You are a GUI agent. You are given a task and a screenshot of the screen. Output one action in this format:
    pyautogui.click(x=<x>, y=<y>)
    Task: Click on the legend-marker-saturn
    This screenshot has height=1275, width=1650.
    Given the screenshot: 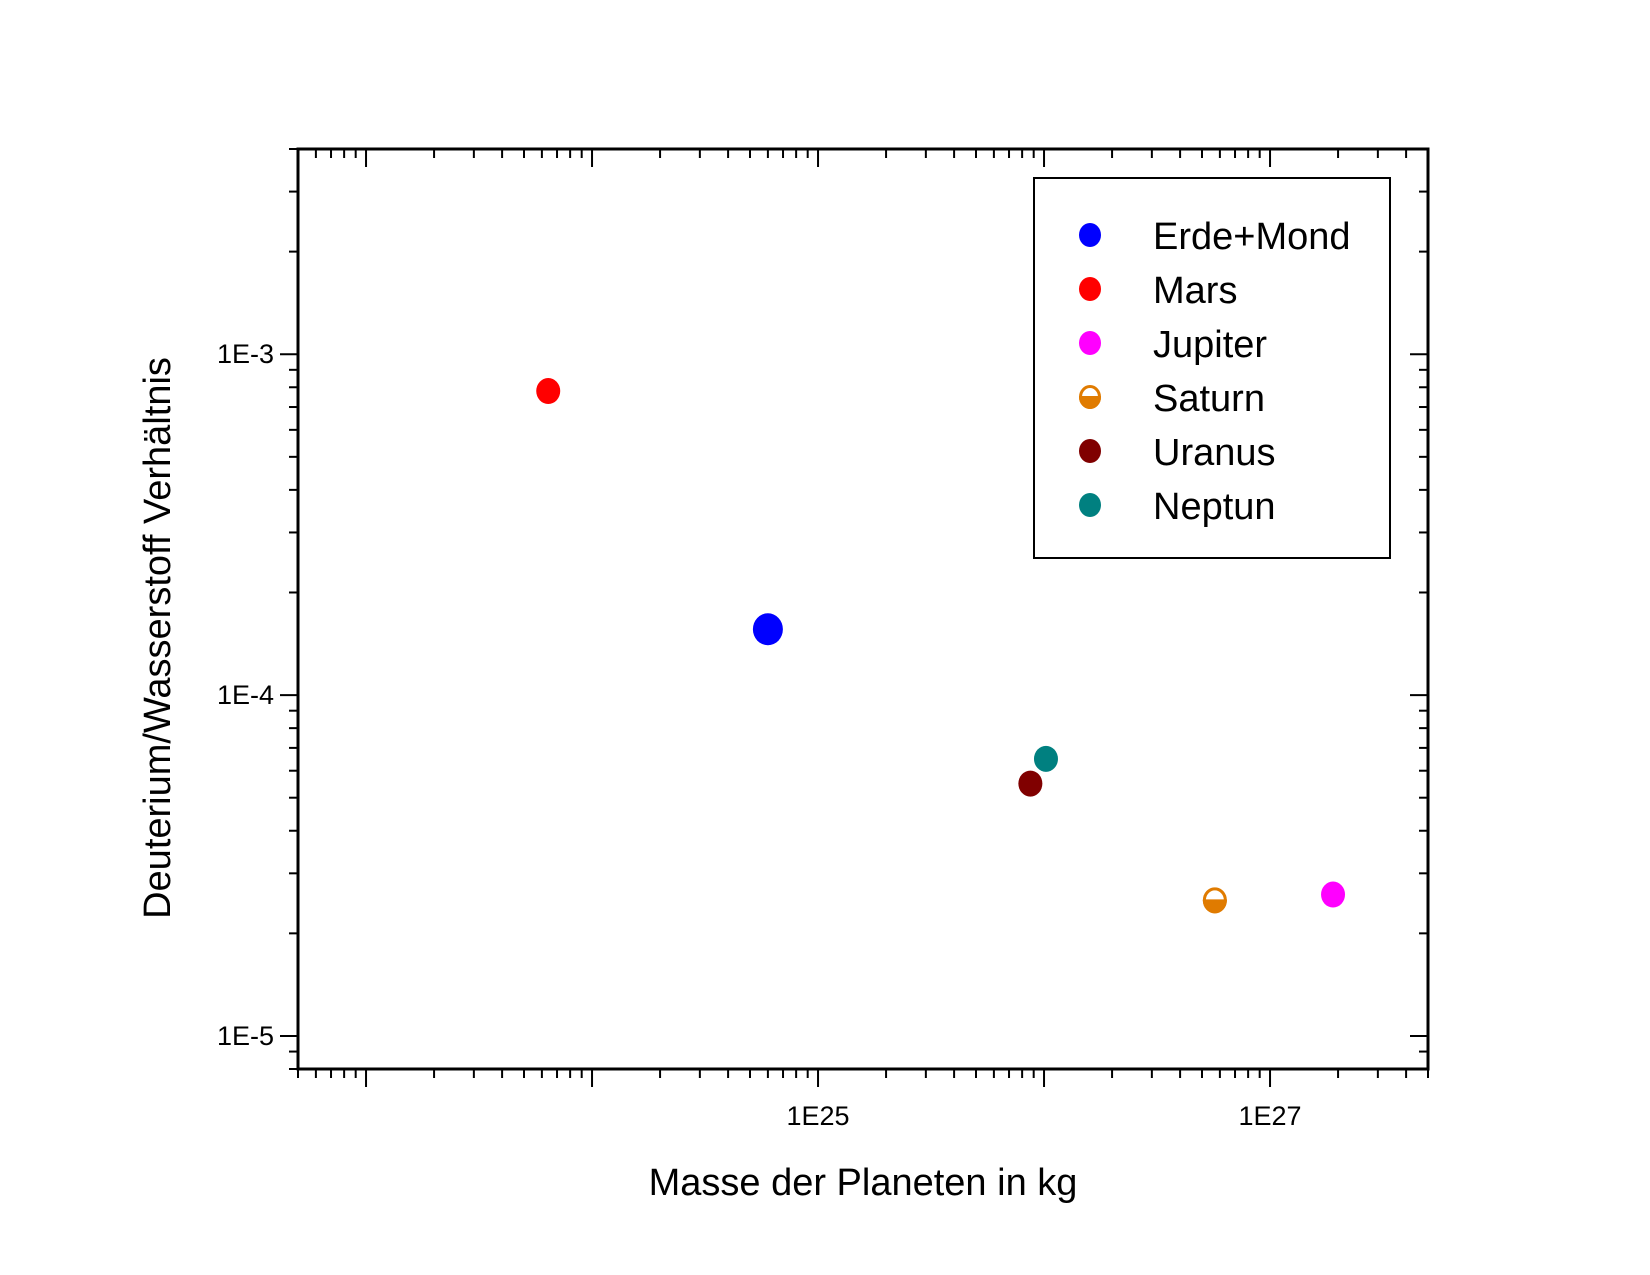 What is the action you would take?
    pyautogui.click(x=1090, y=397)
    